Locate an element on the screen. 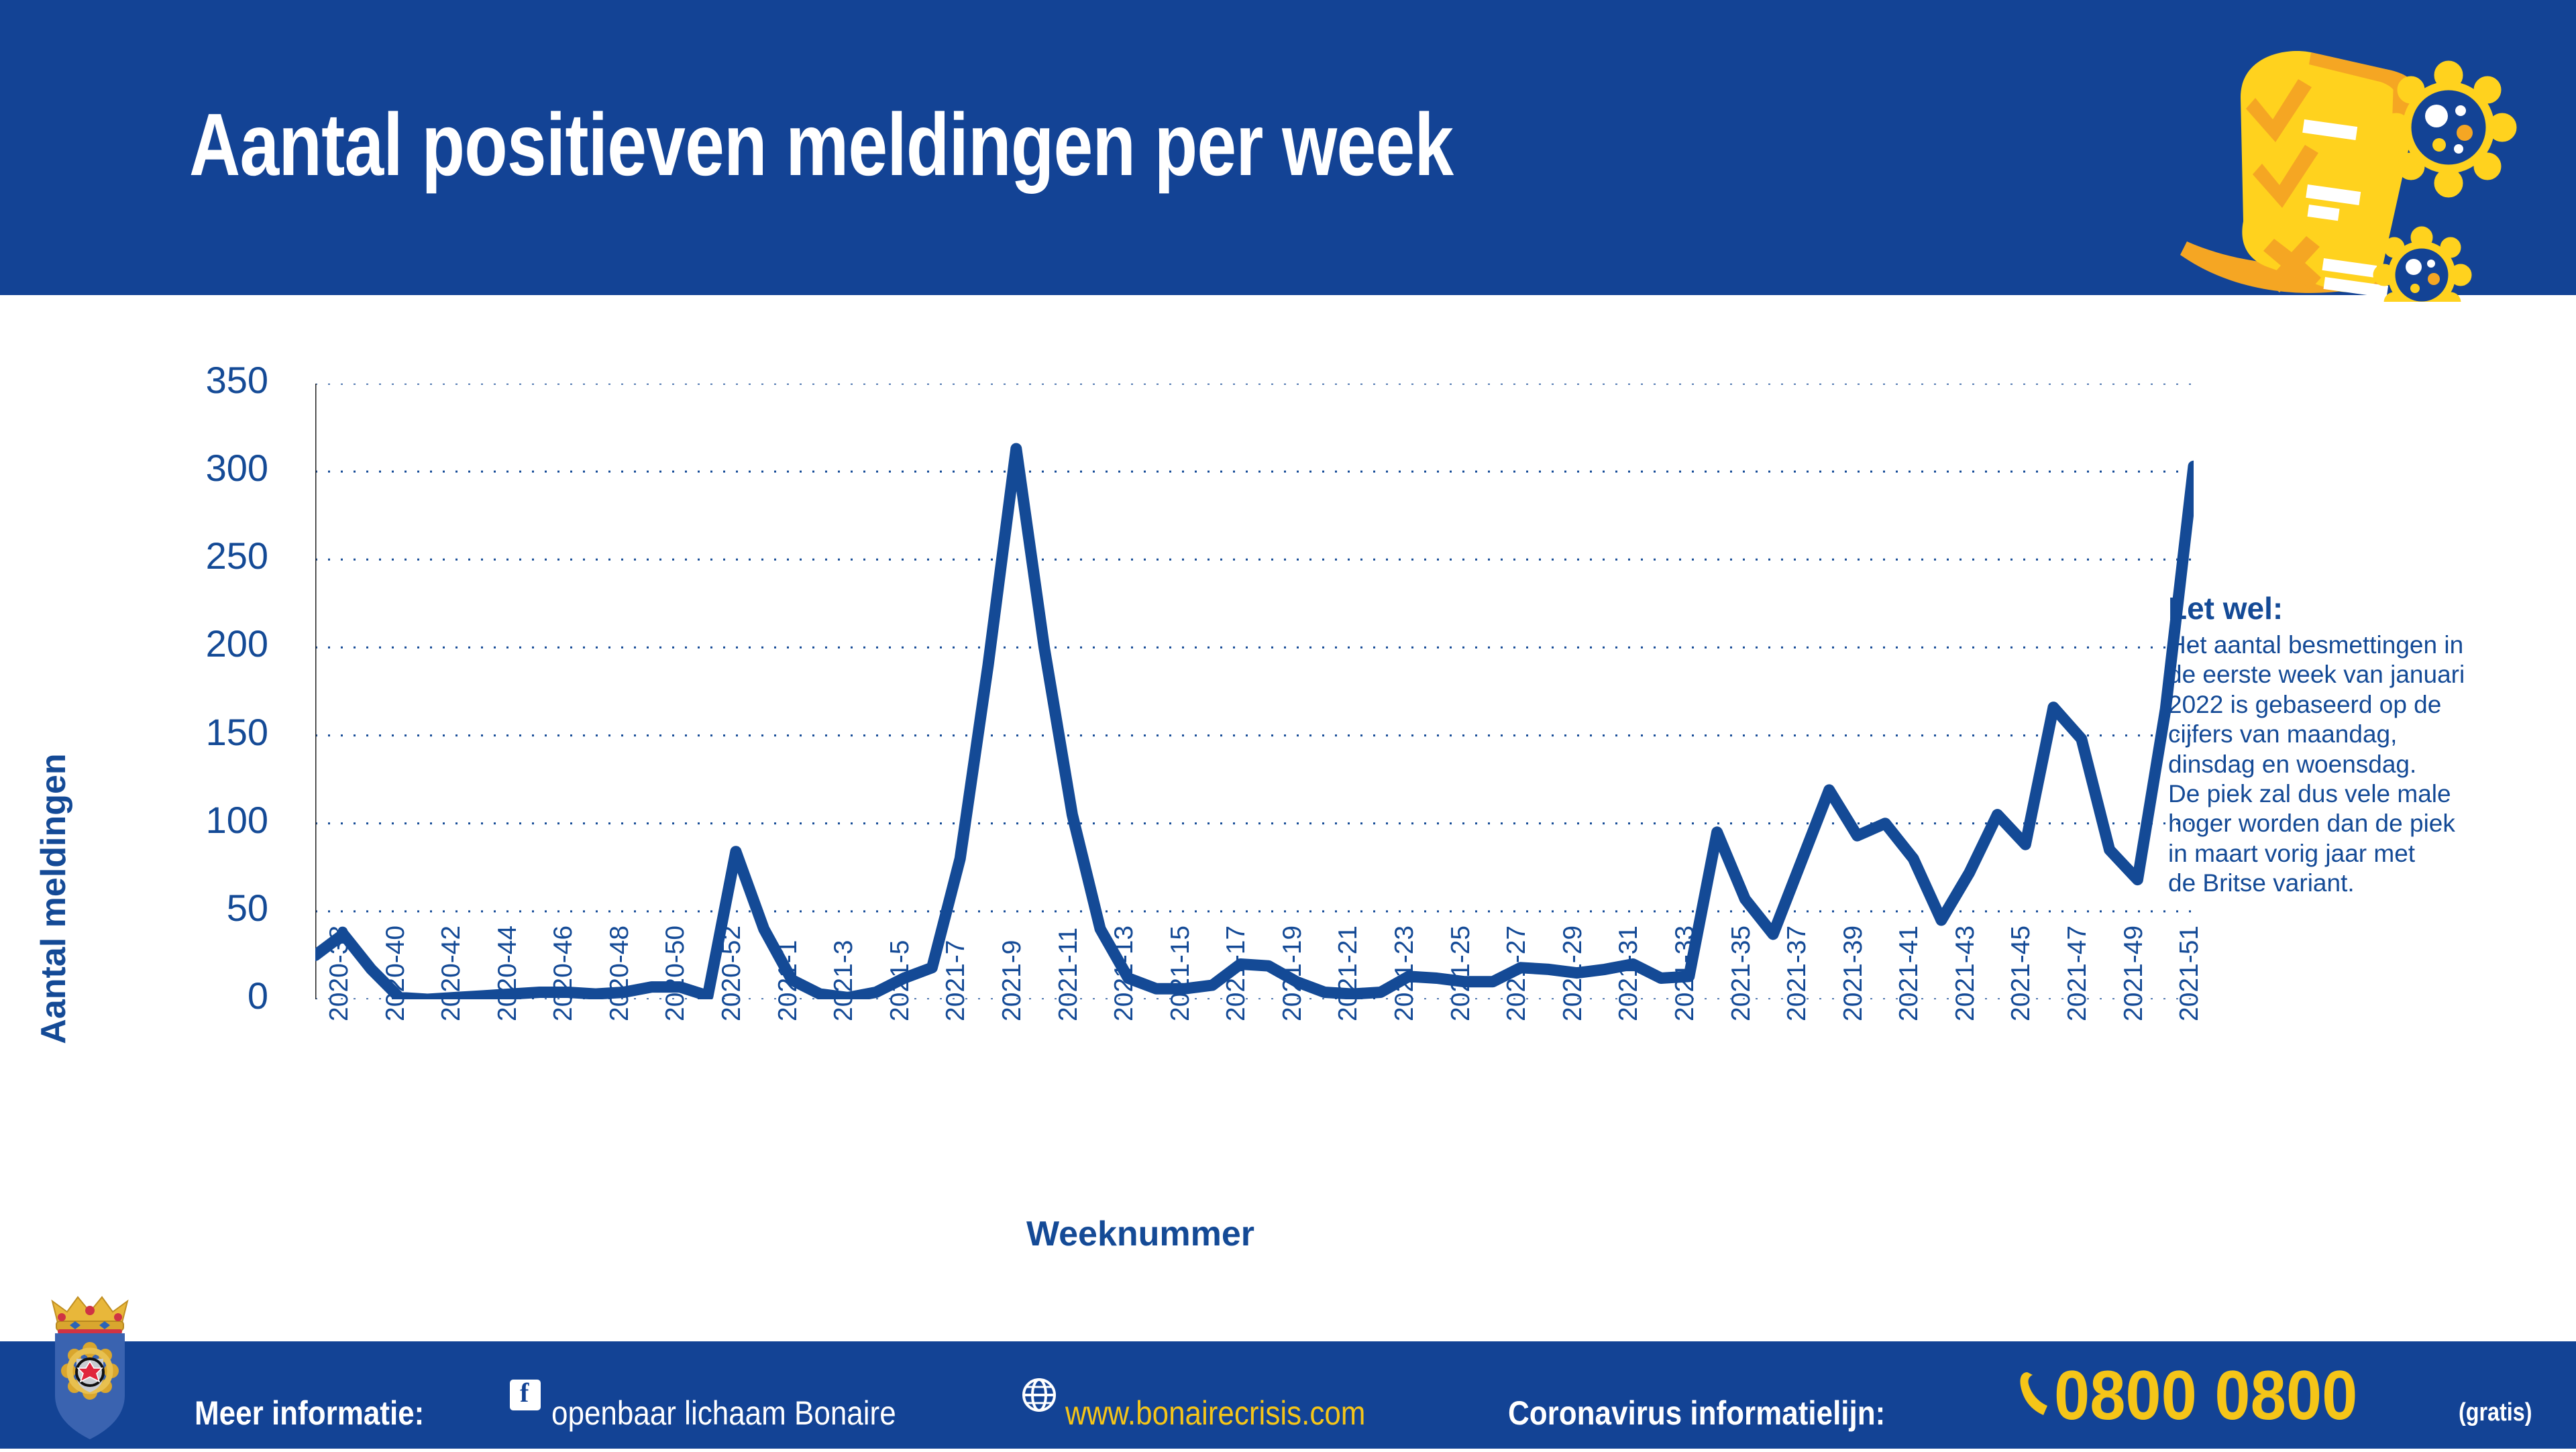  x-axis-tick-label: 2020-40 is located at coordinates (395, 973).